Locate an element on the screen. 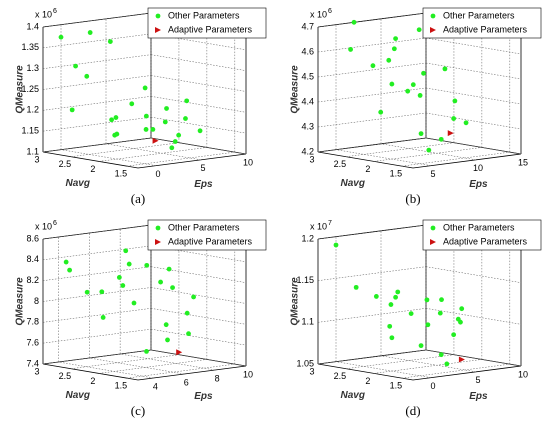 The image size is (550, 425). z-tick-label: 1.4 is located at coordinates (32, 26).